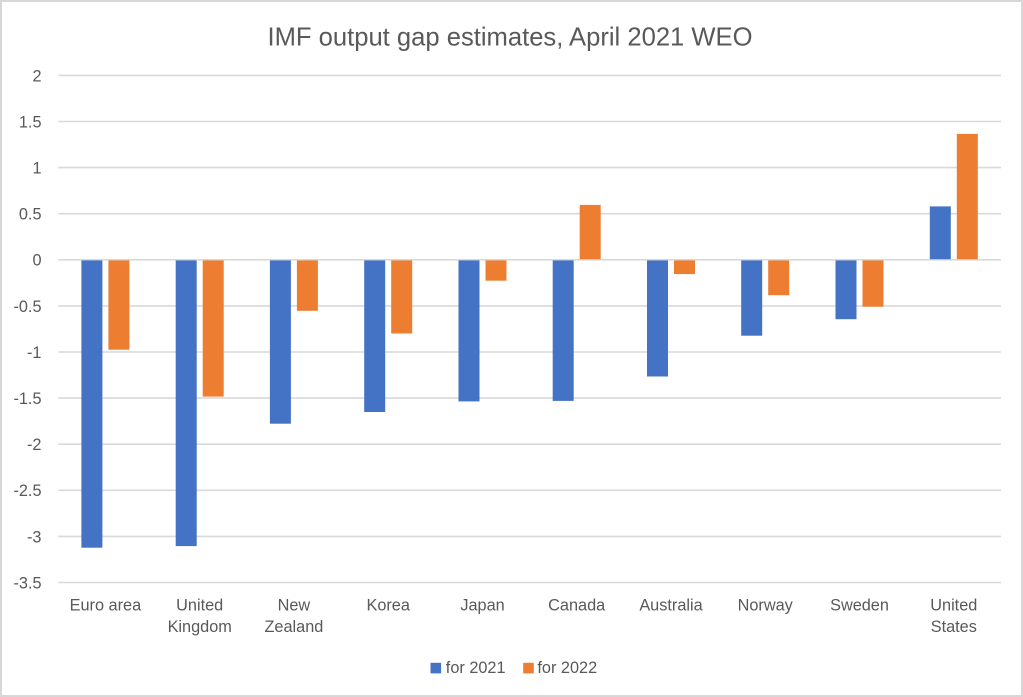  What do you see at coordinates (482, 605) in the screenshot?
I see `svg-text: Japan` at bounding box center [482, 605].